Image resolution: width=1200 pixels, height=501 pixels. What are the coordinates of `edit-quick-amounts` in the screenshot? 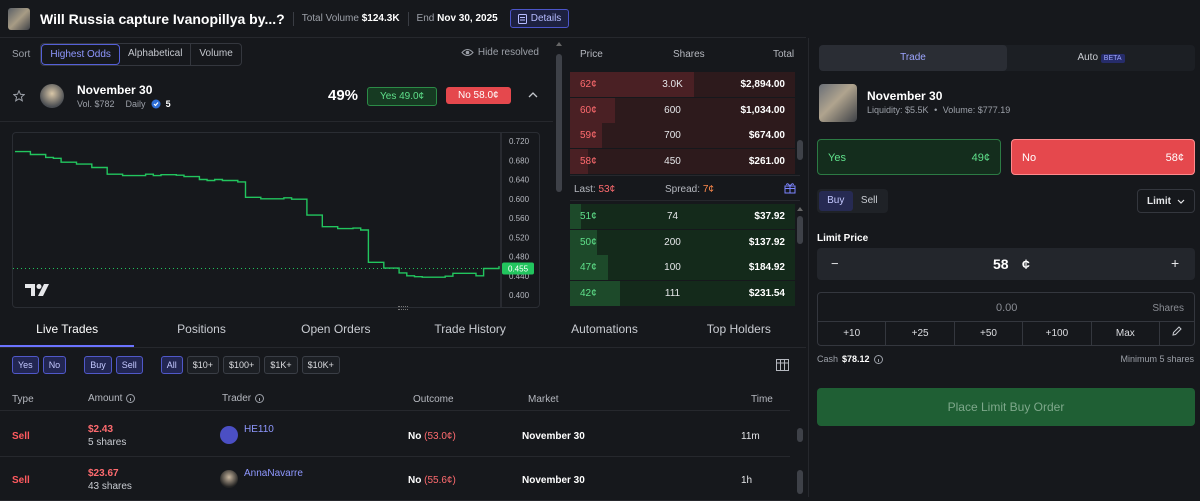 It's located at (1177, 334).